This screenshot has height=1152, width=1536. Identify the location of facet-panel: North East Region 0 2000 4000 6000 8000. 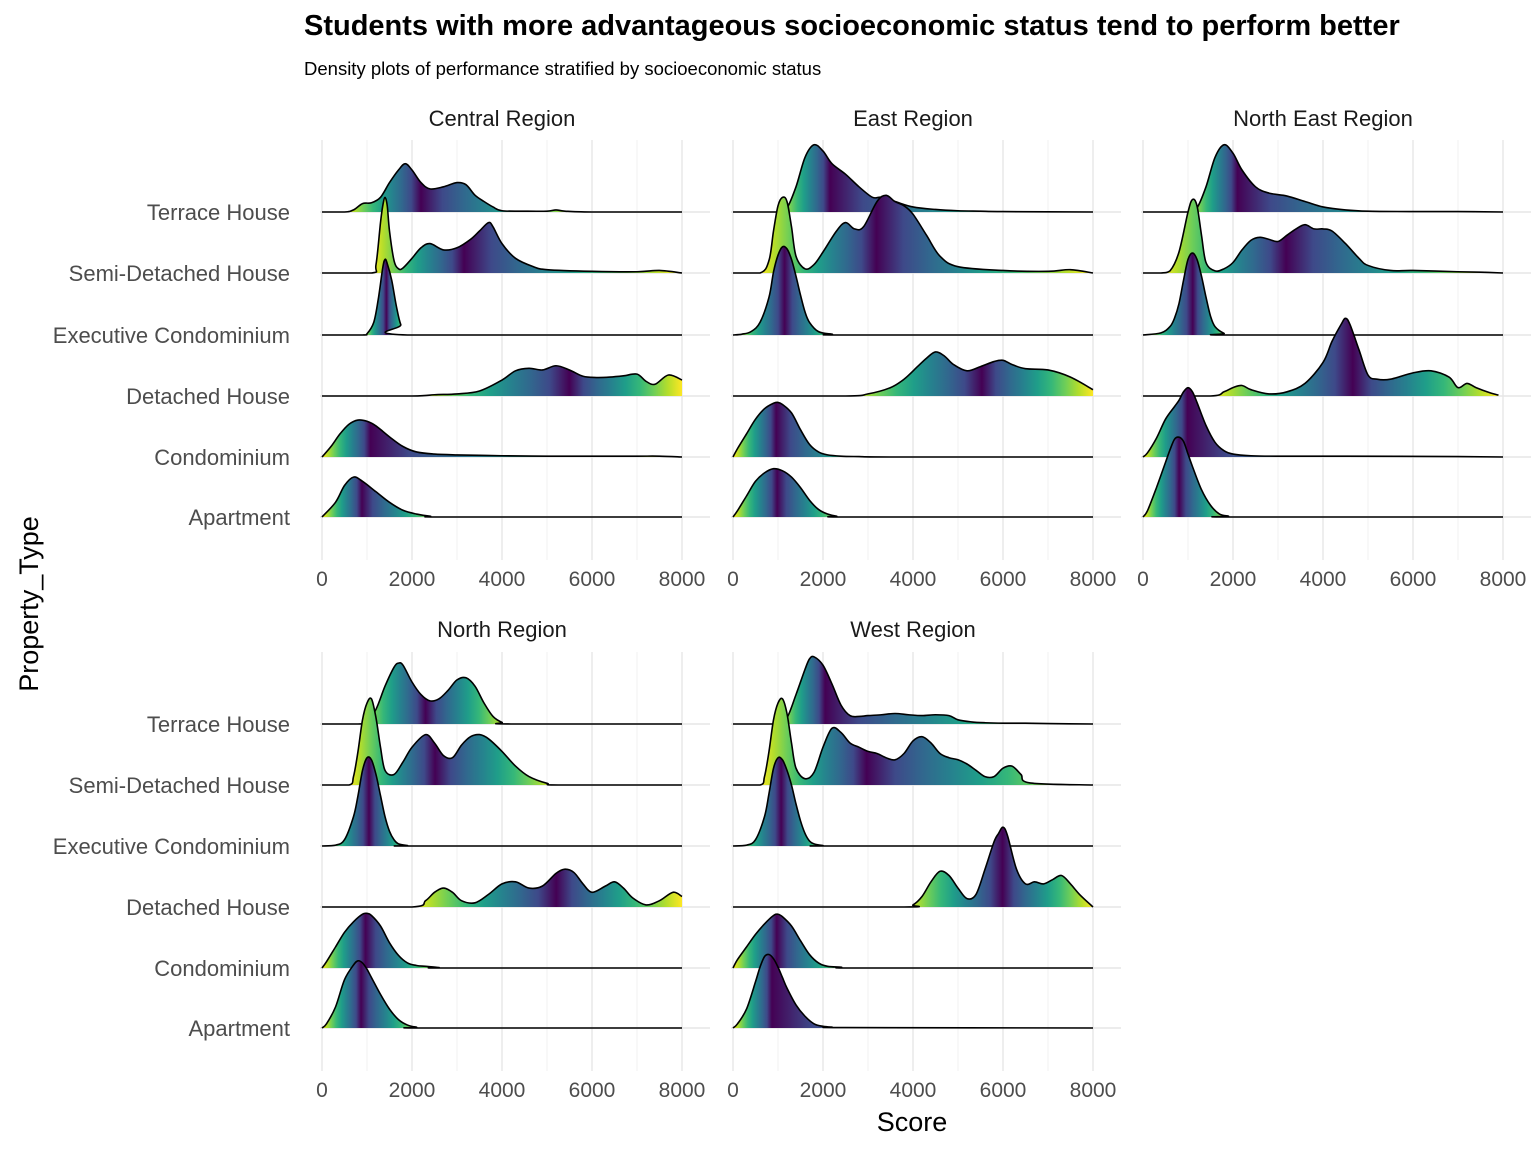
(1334, 348).